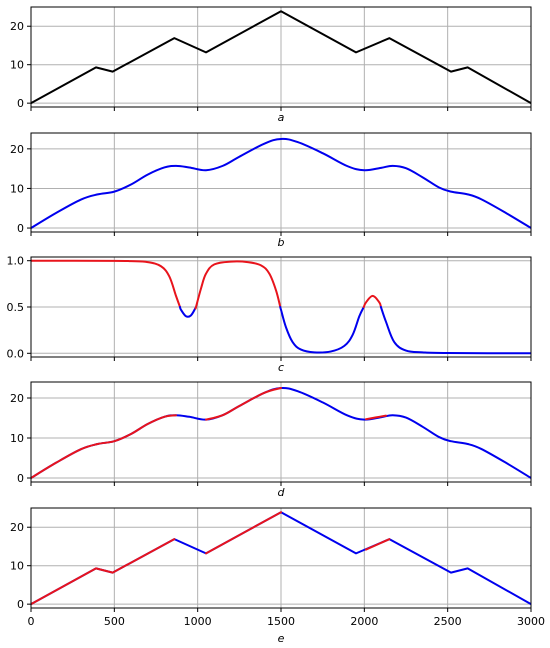  What do you see at coordinates (364, 621) in the screenshot?
I see `x-tick-label: 2000` at bounding box center [364, 621].